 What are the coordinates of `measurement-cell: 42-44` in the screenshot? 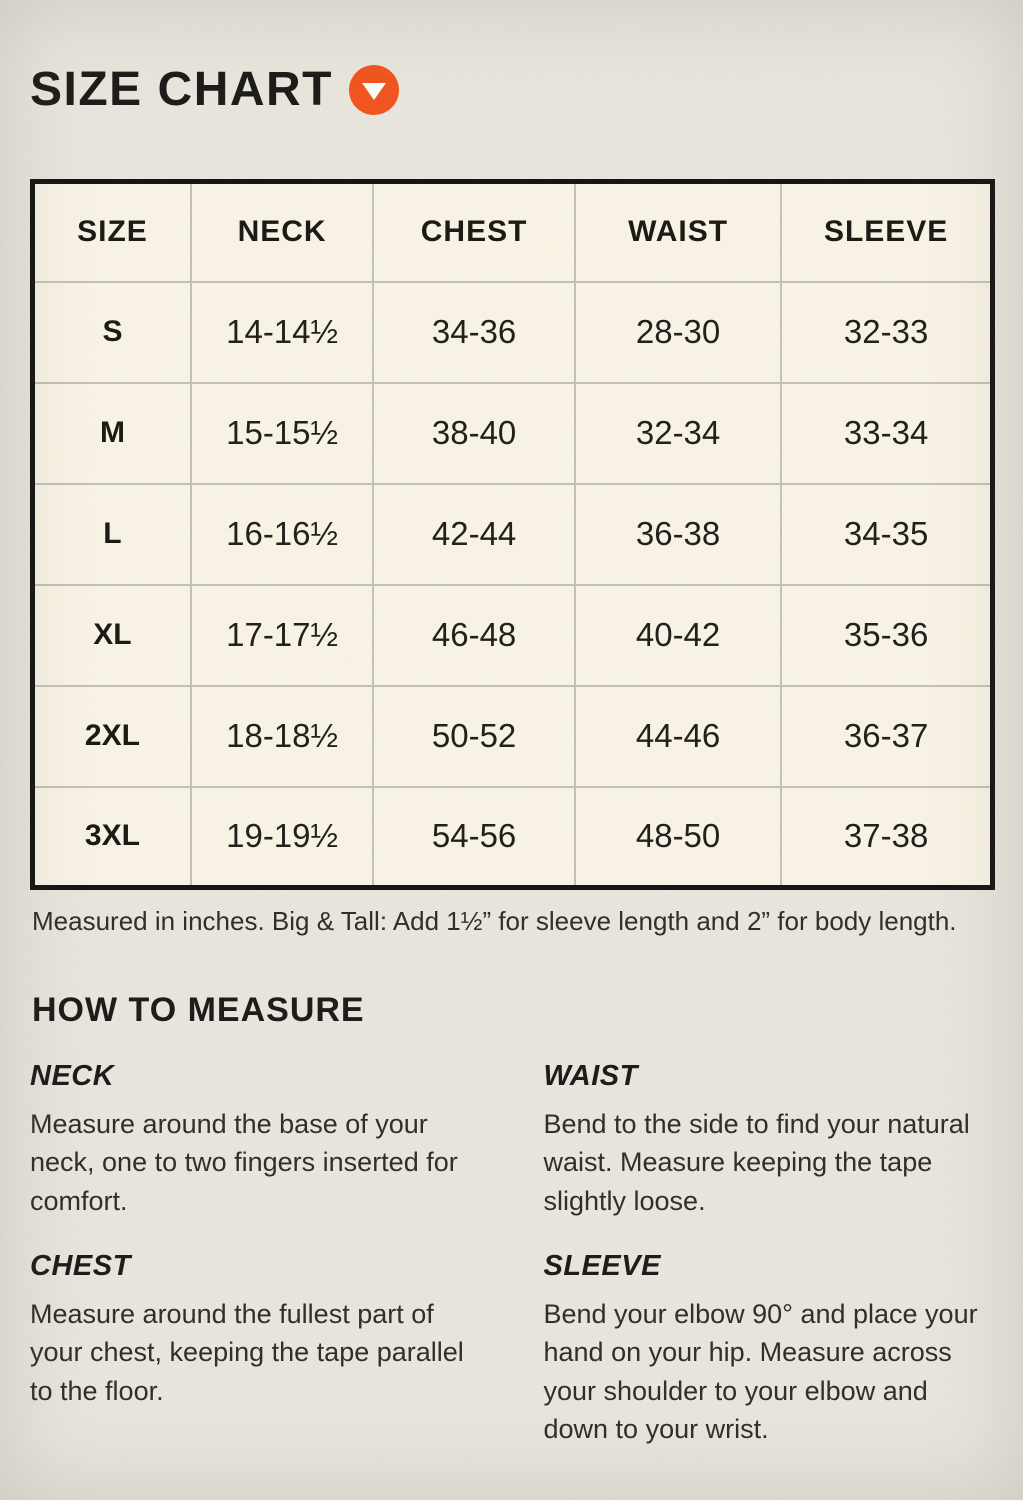 It's located at (474, 534).